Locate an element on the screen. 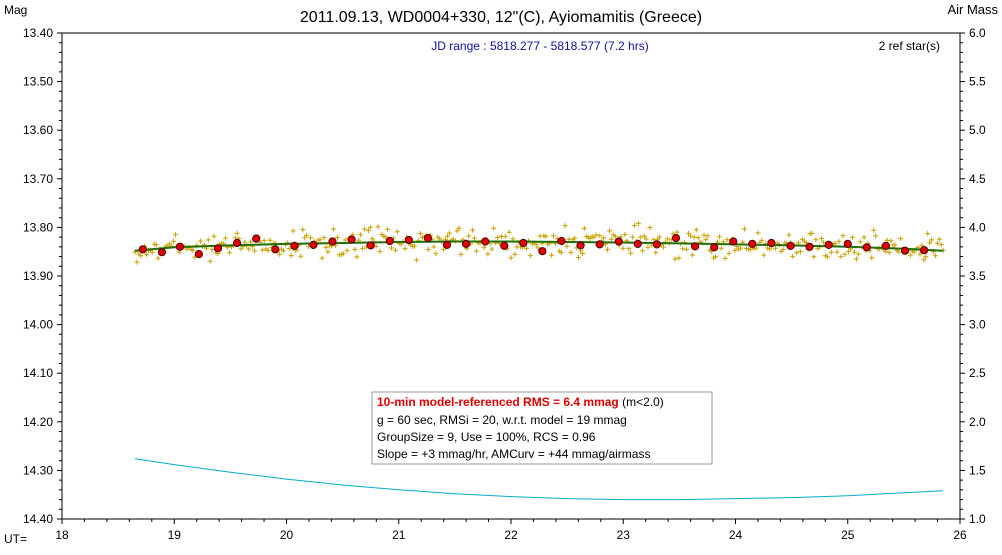 The width and height of the screenshot is (1002, 555). x-tick-label: 26 is located at coordinates (960, 535).